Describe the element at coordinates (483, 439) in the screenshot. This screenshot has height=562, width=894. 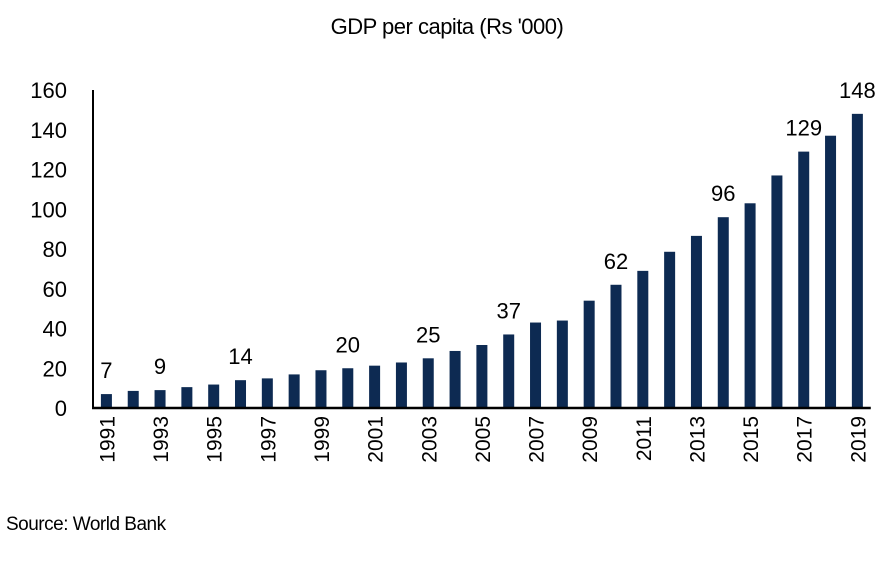
I see `x-tick-label: 2005` at that location.